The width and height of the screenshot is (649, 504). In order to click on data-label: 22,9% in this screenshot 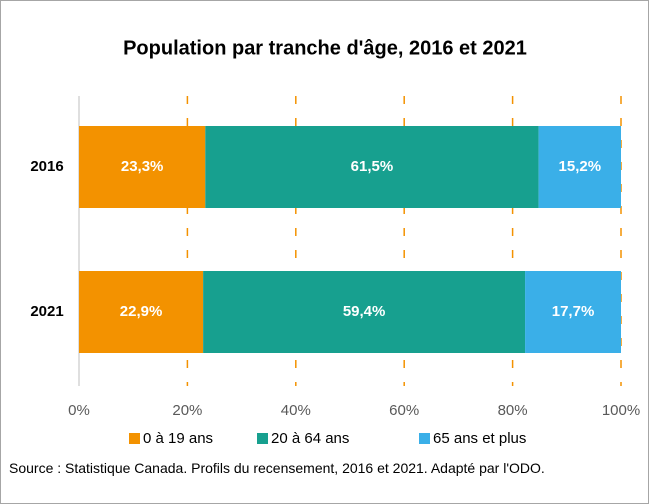, I will do `click(141, 311)`.